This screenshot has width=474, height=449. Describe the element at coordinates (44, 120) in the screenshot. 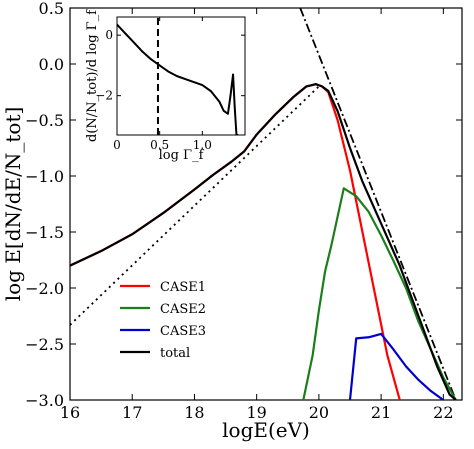

I see `y-tick-label: −0.5` at that location.